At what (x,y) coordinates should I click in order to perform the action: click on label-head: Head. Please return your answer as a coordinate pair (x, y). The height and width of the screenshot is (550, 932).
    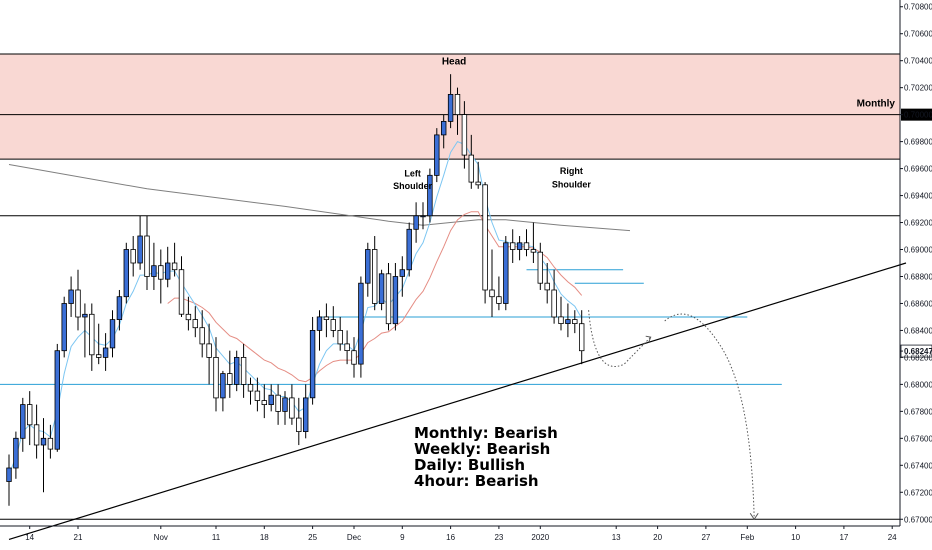
    Looking at the image, I should click on (454, 62).